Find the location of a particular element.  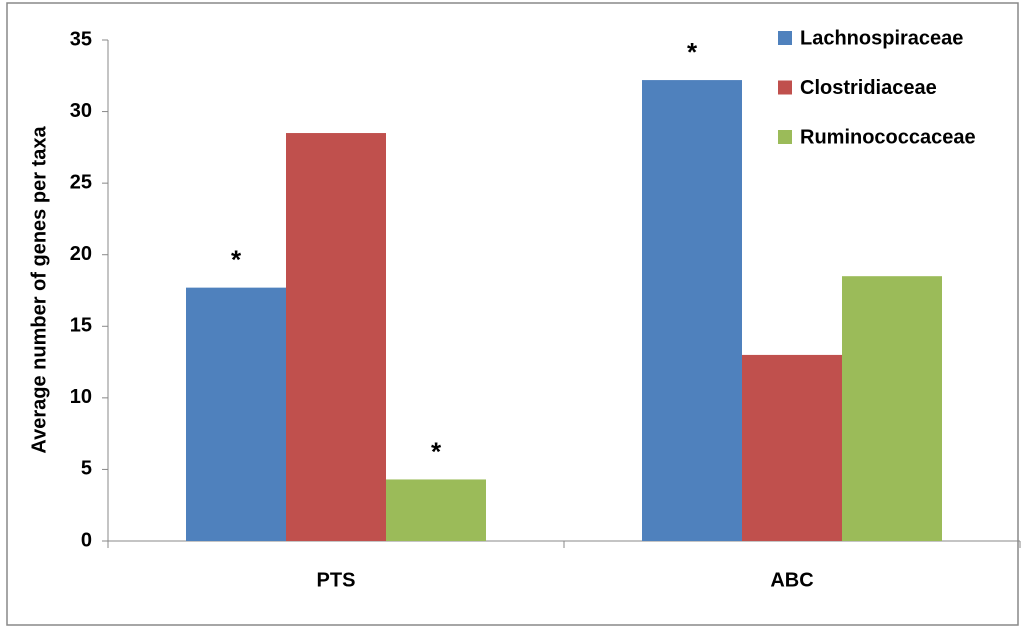

y-tick-label: 5 is located at coordinates (86, 469).